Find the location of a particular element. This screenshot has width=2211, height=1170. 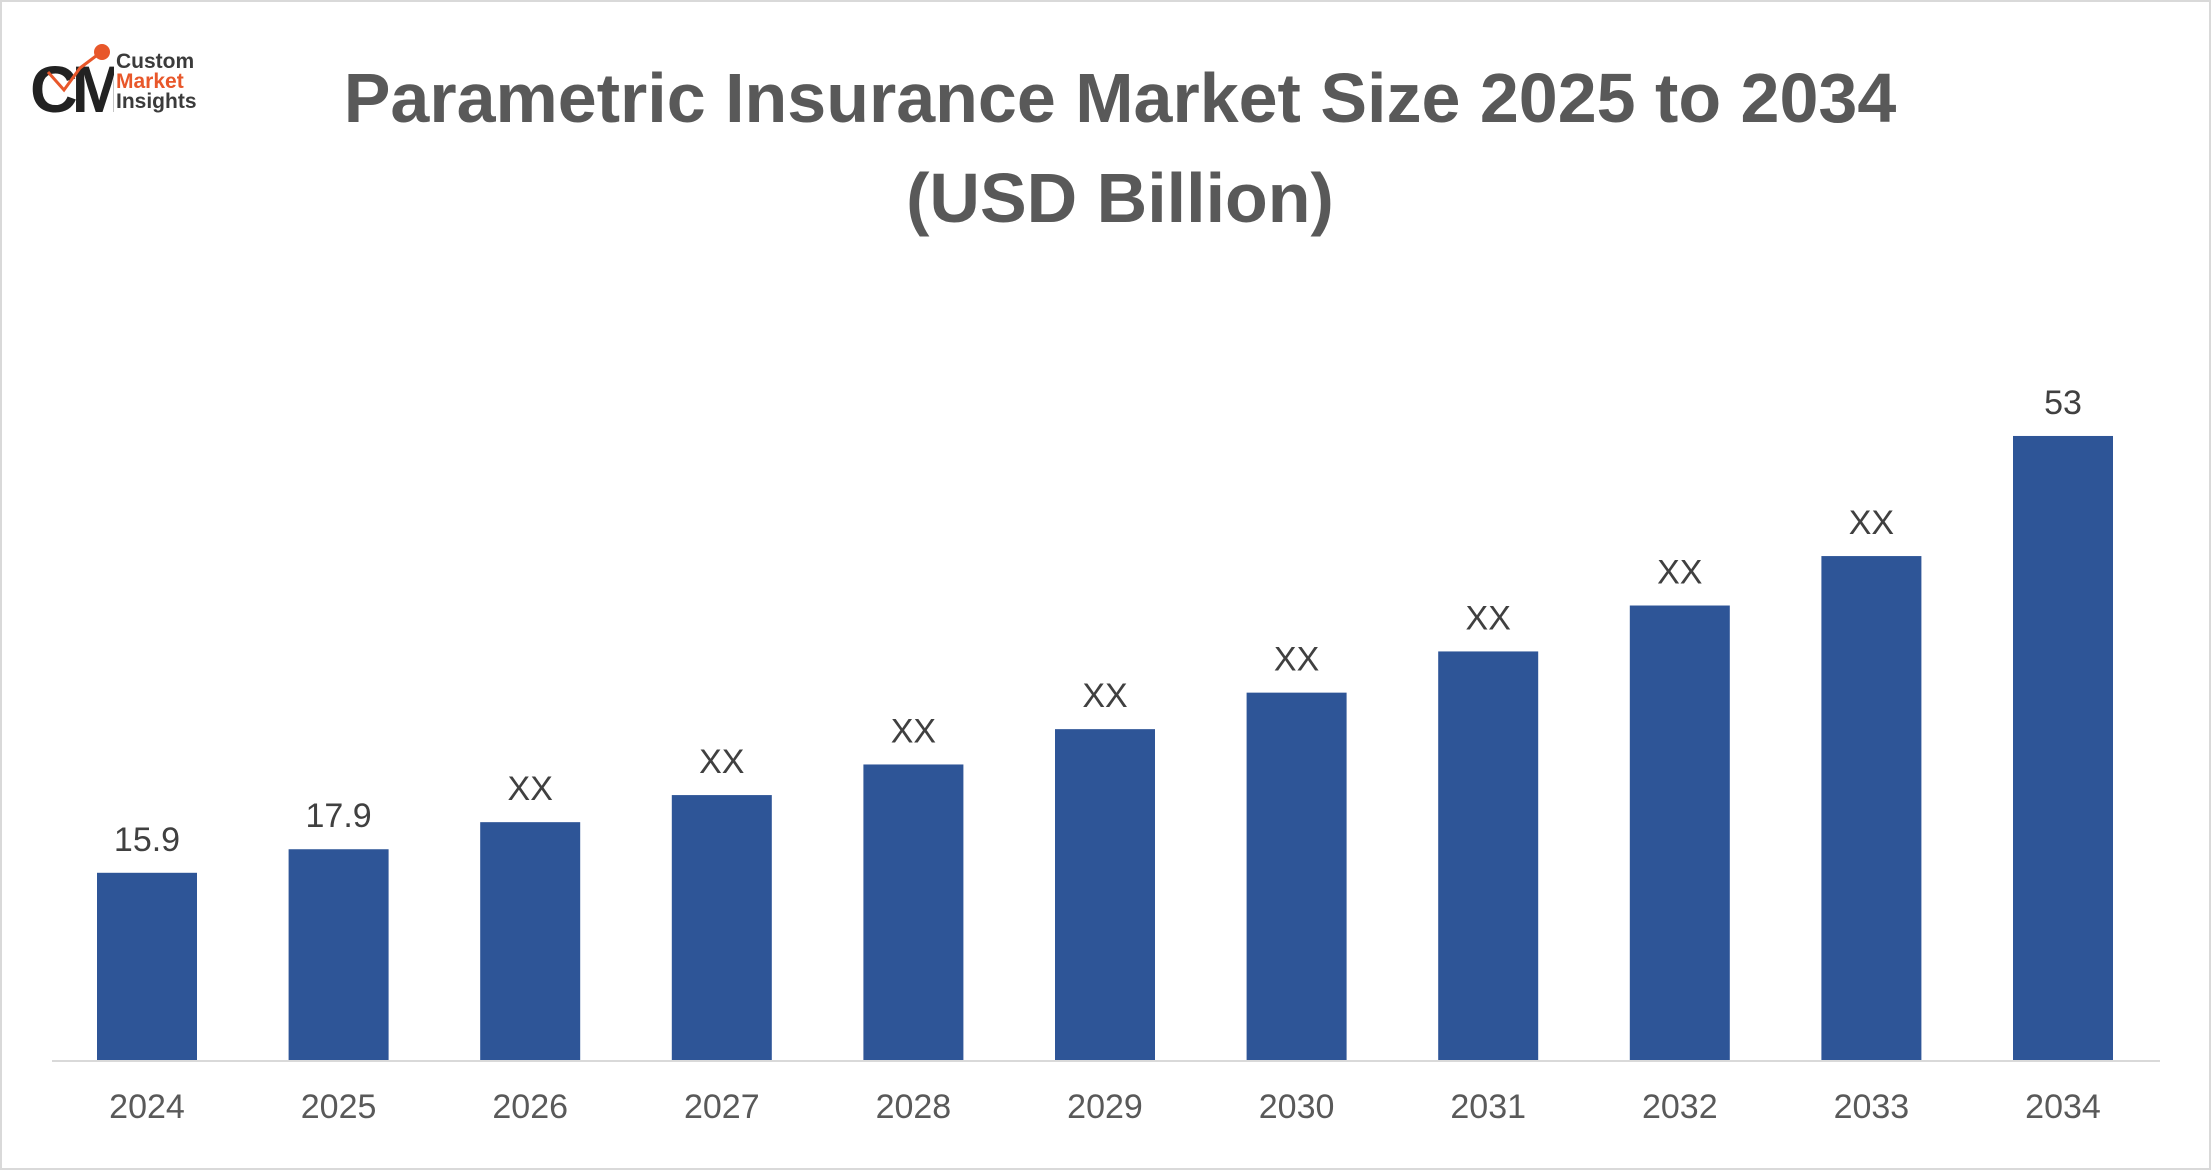

data-label-2030: XX is located at coordinates (1296, 660).